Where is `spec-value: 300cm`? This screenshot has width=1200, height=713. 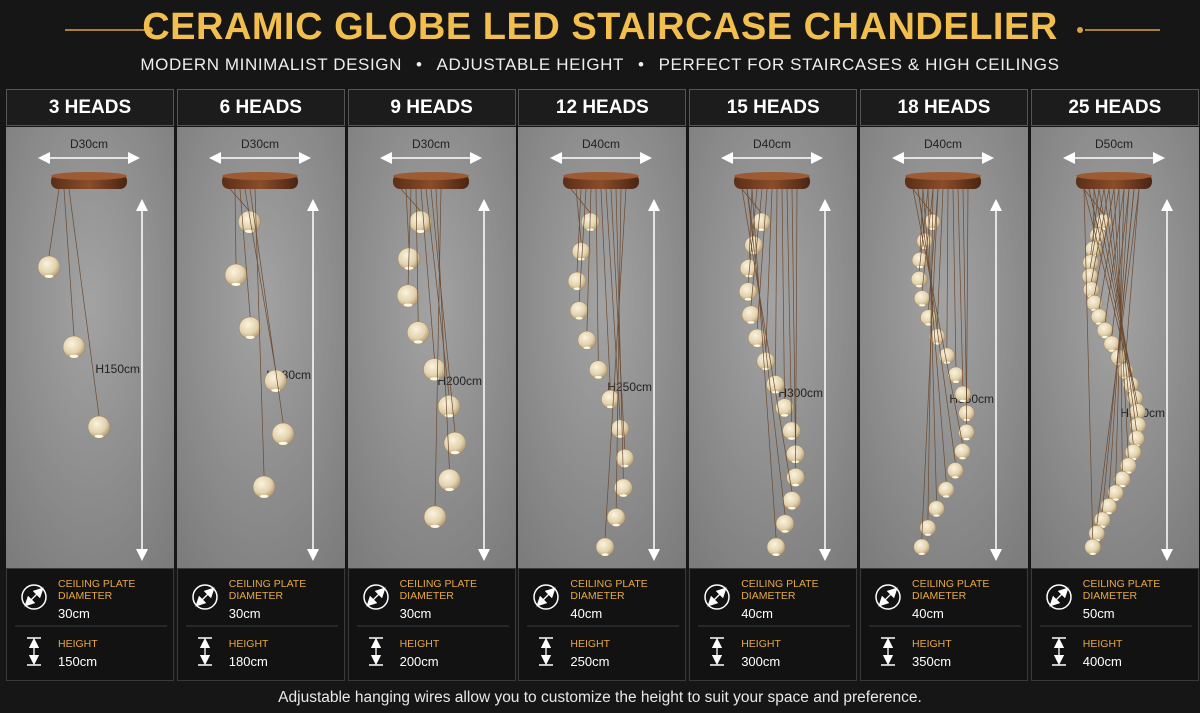 spec-value: 300cm is located at coordinates (761, 661).